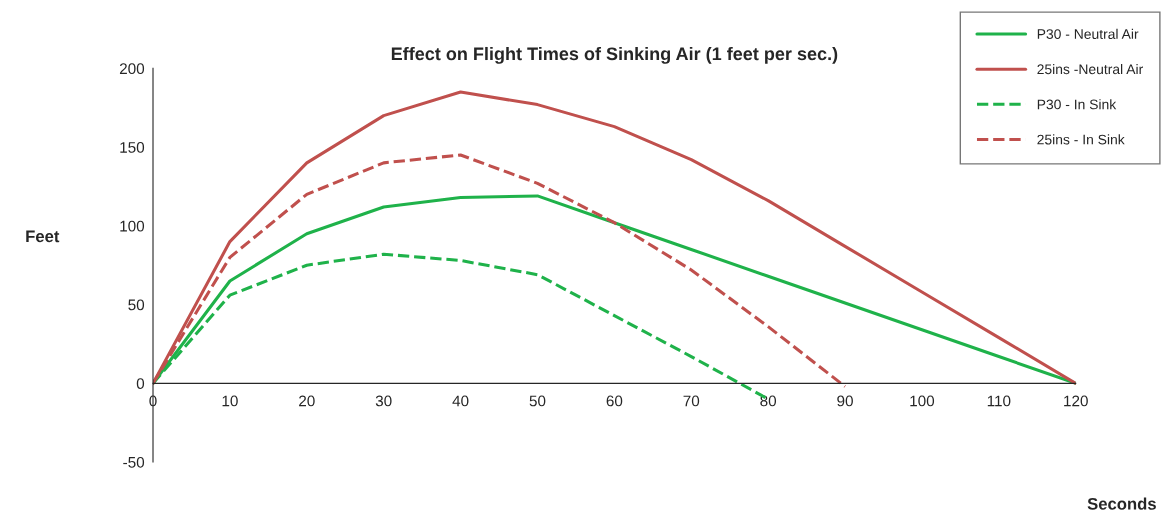 This screenshot has width=1168, height=518. What do you see at coordinates (537, 401) in the screenshot?
I see `x-tick-label: 50` at bounding box center [537, 401].